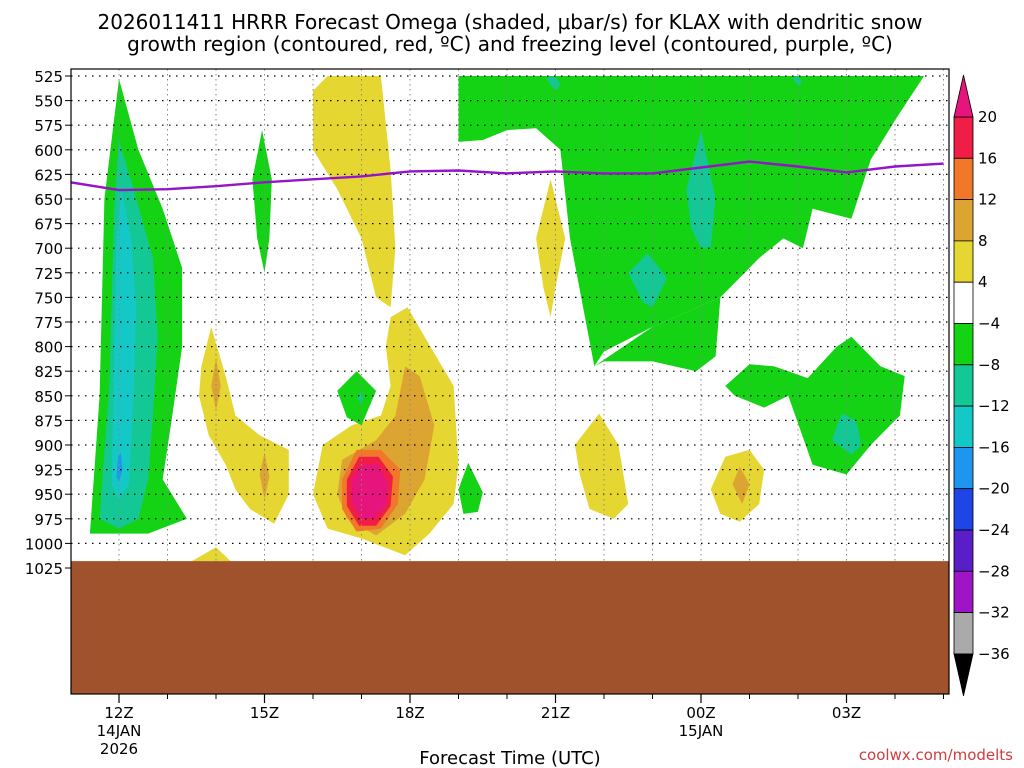  What do you see at coordinates (846, 713) in the screenshot?
I see `x-tick-label-03Z: 03Z` at bounding box center [846, 713].